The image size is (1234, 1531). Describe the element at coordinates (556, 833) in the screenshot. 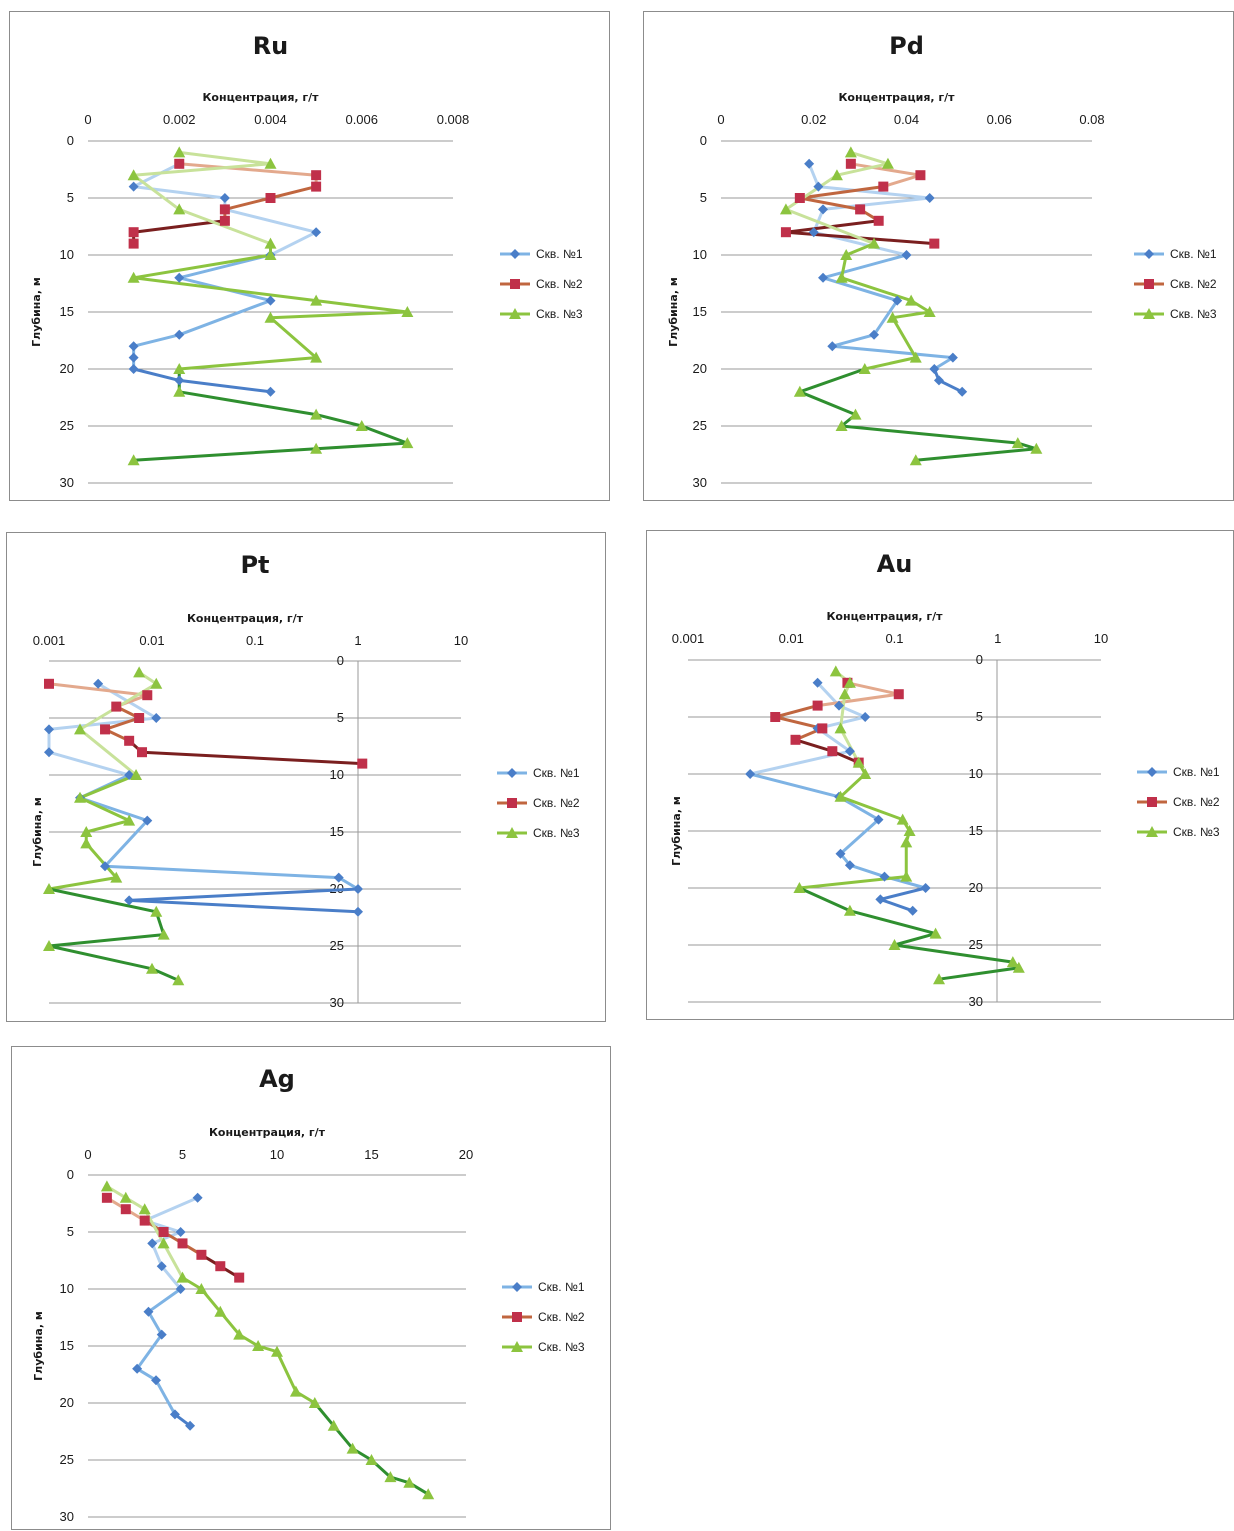

I see `legend-label: Скв. №3` at that location.